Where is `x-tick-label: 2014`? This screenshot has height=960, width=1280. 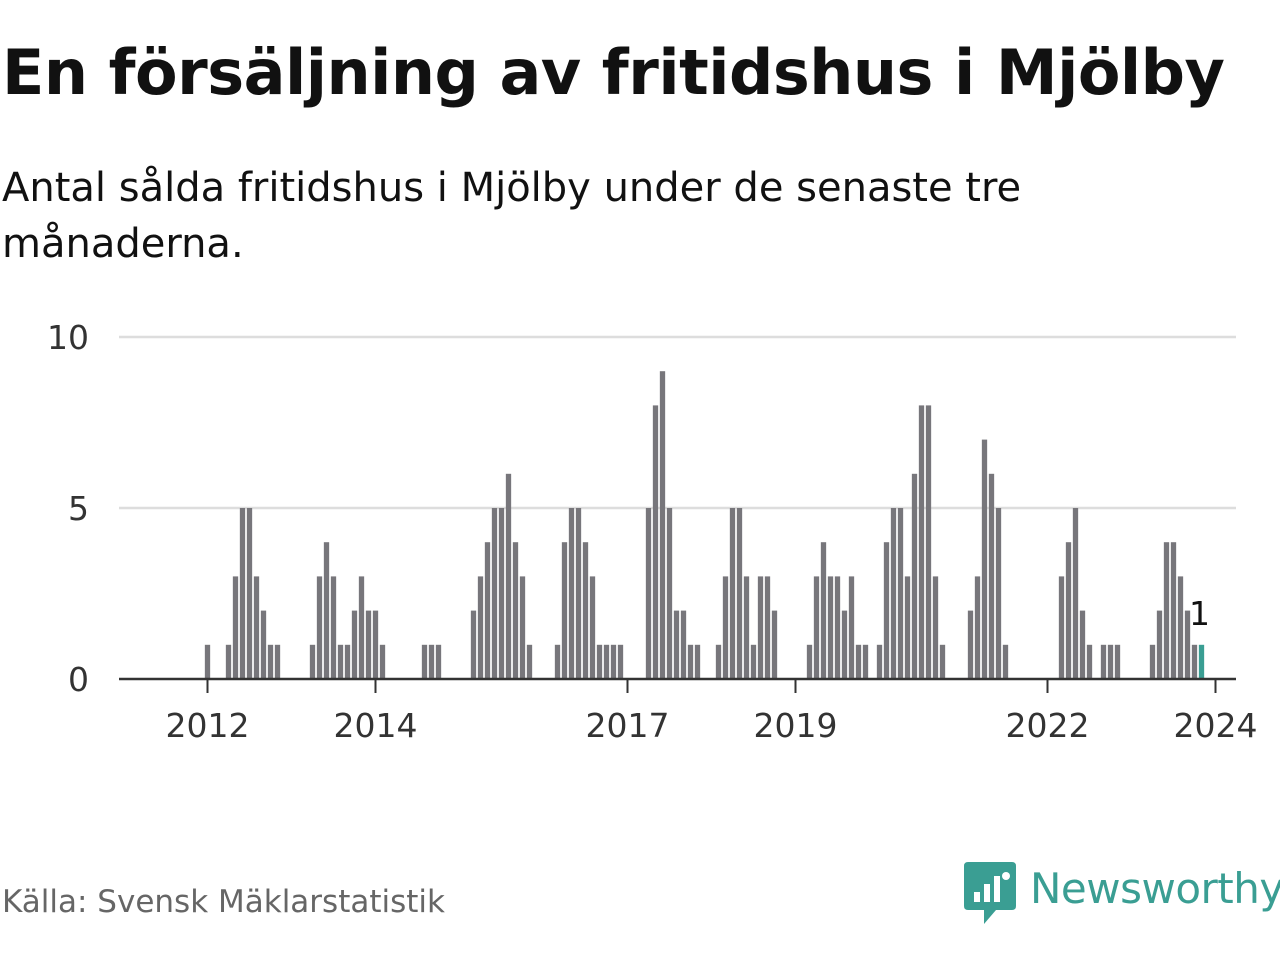 x-tick-label: 2014 is located at coordinates (376, 725).